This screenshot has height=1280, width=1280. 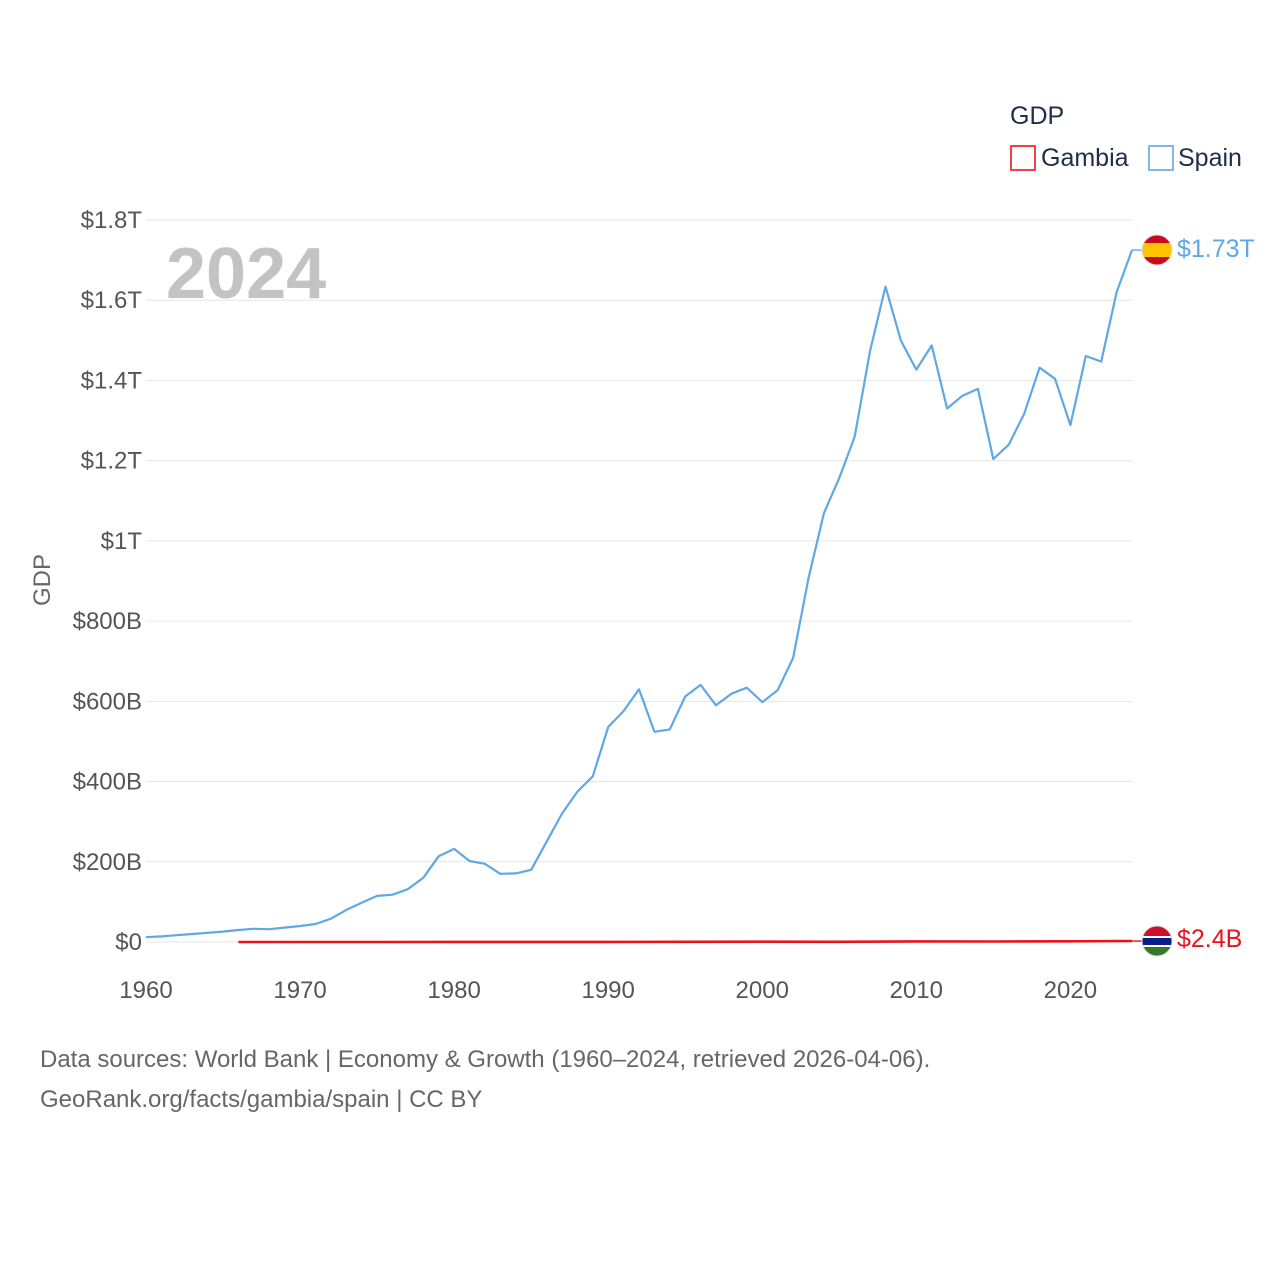 What do you see at coordinates (299, 990) in the screenshot?
I see `x-tick-label: 1970` at bounding box center [299, 990].